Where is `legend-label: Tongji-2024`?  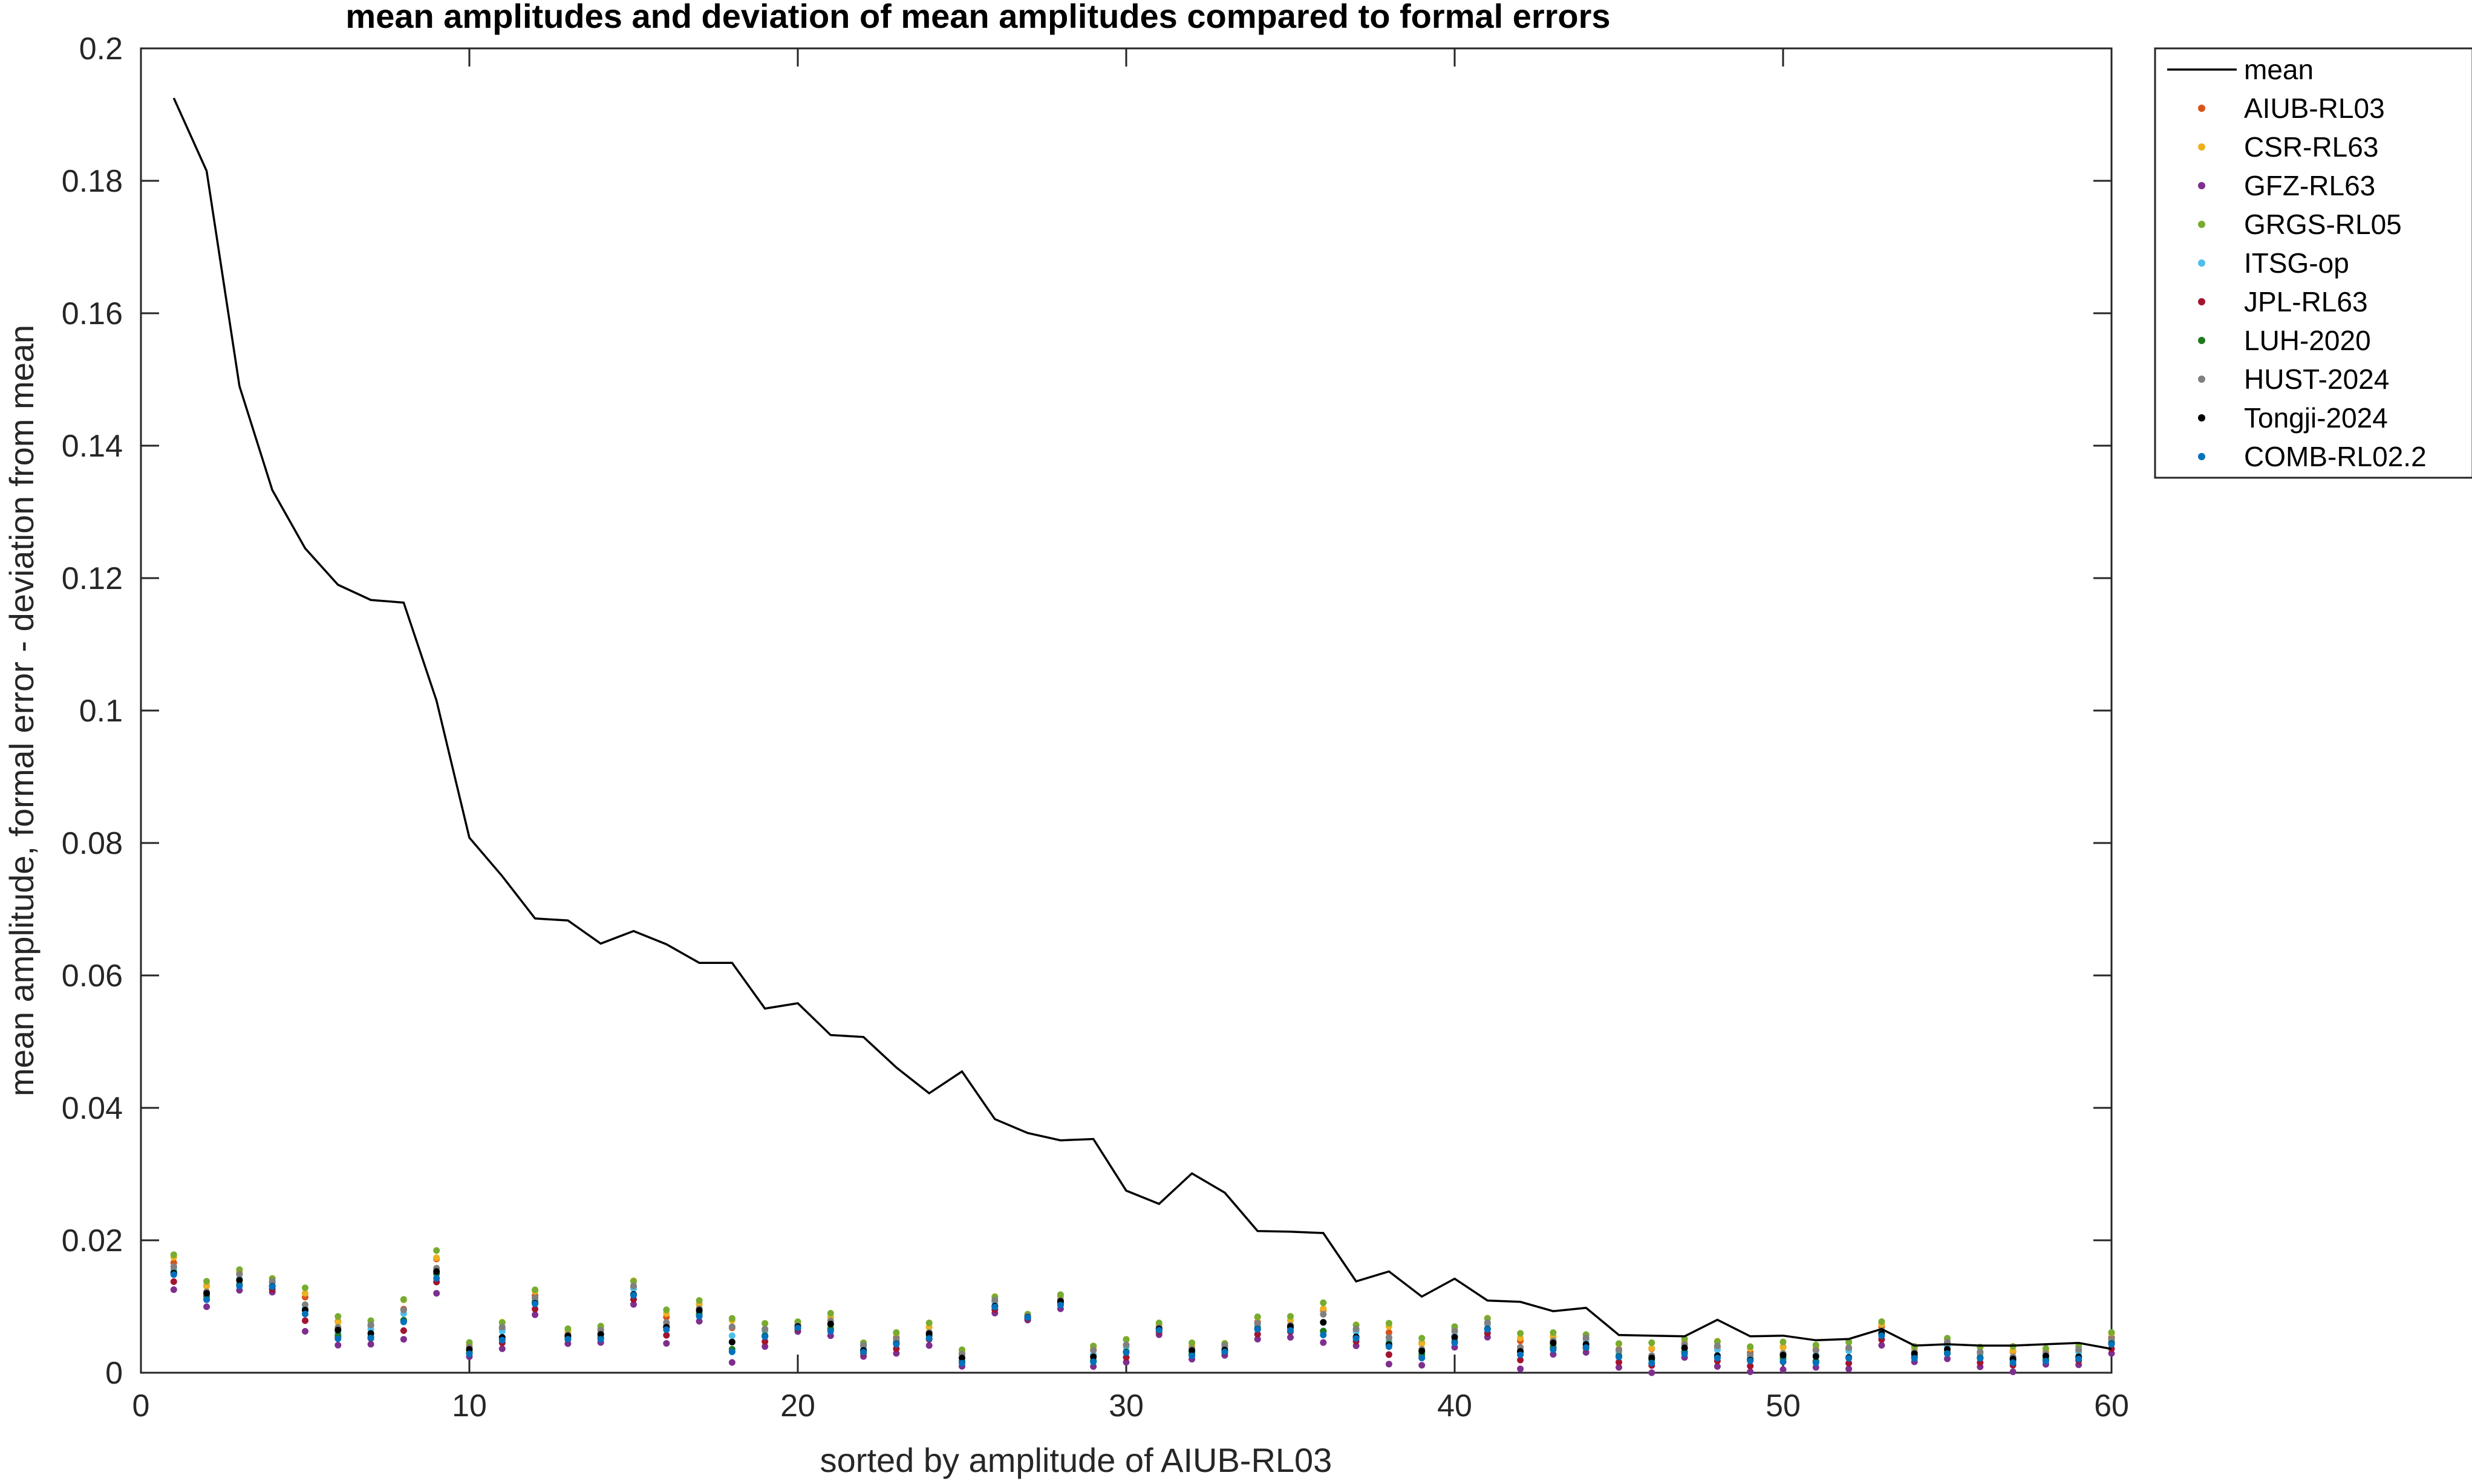
legend-label: Tongji-2024 is located at coordinates (2316, 418).